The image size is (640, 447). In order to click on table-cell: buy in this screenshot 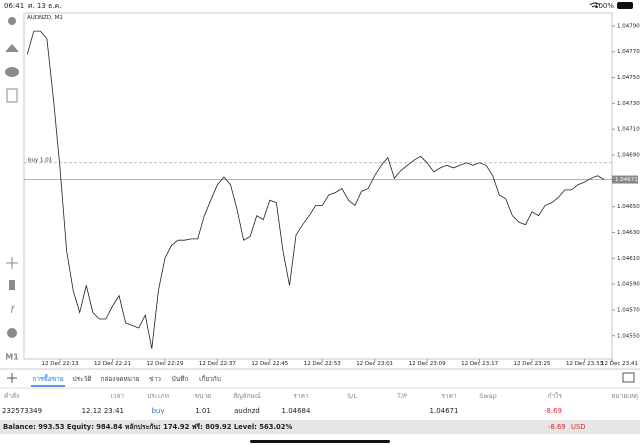, I will do `click(157, 411)`.